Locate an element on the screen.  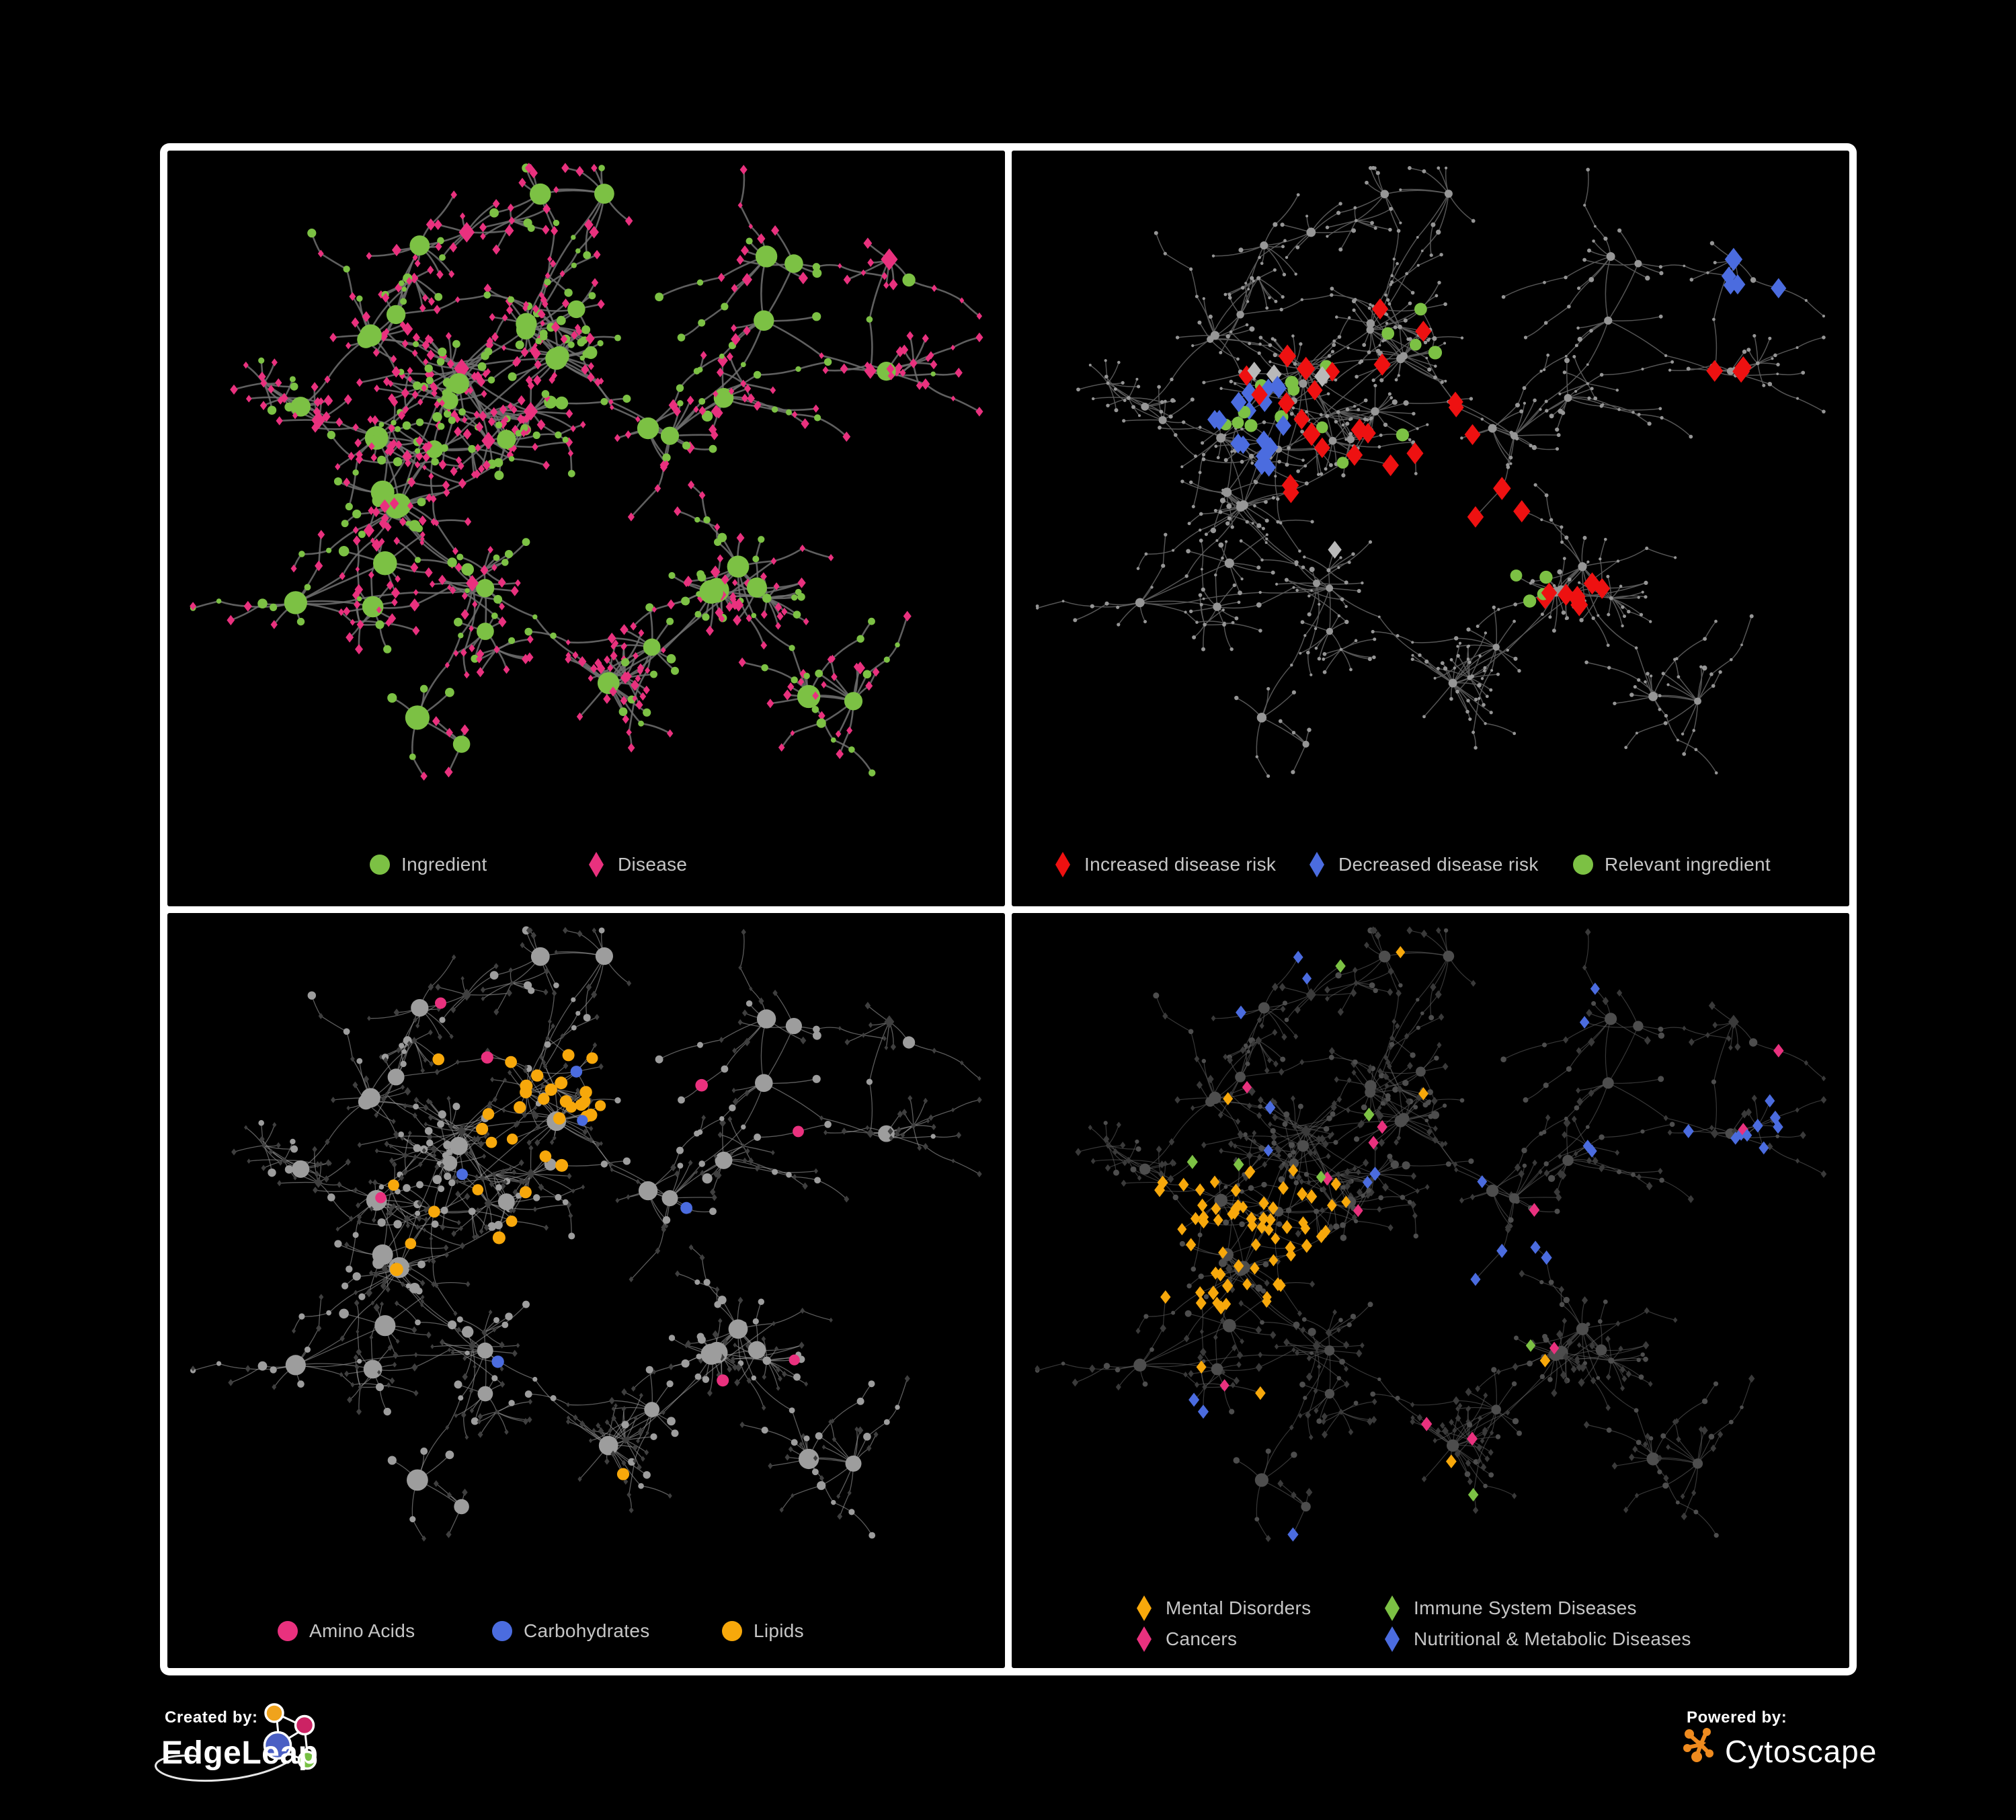
powered-by-label: Powered by: is located at coordinates (1737, 1717).